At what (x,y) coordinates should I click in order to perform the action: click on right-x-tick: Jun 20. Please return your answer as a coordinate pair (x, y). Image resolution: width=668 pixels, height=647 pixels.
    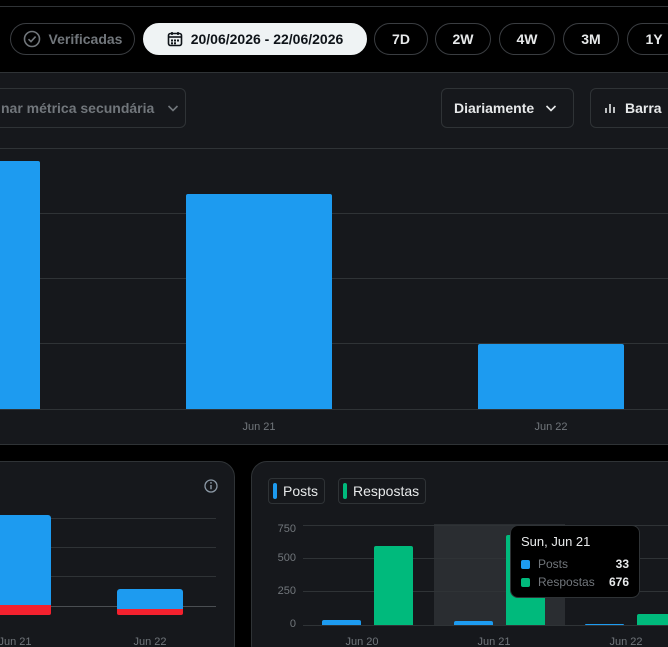
    Looking at the image, I should click on (362, 641).